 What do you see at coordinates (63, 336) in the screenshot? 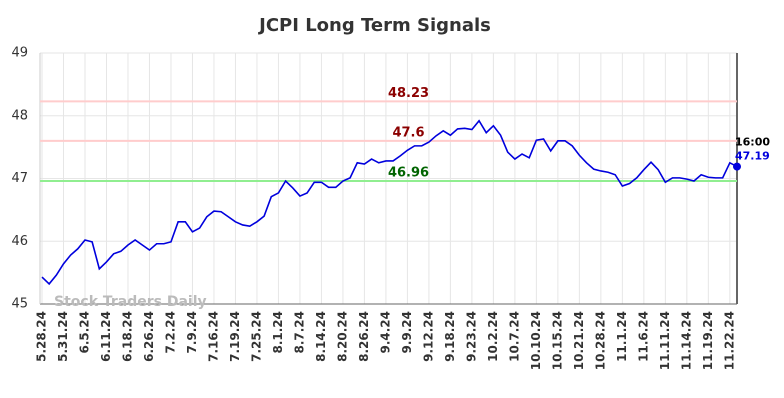
I see `x-tick-label: 5.31.24` at bounding box center [63, 336].